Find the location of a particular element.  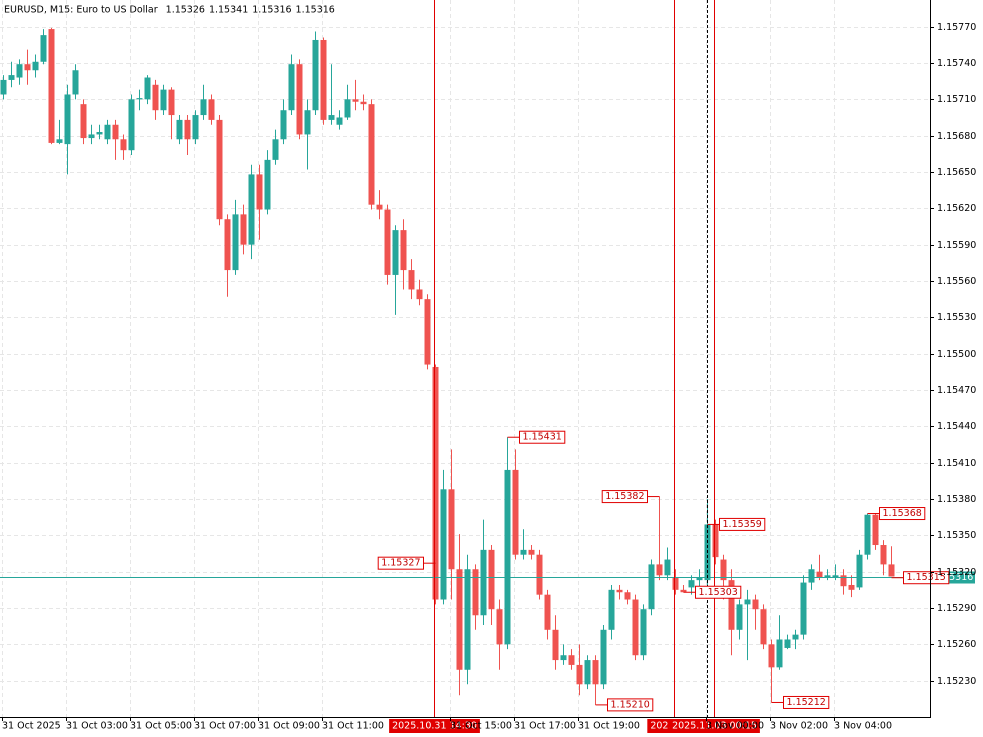

annotation-label: 1.15382 is located at coordinates (624, 496).